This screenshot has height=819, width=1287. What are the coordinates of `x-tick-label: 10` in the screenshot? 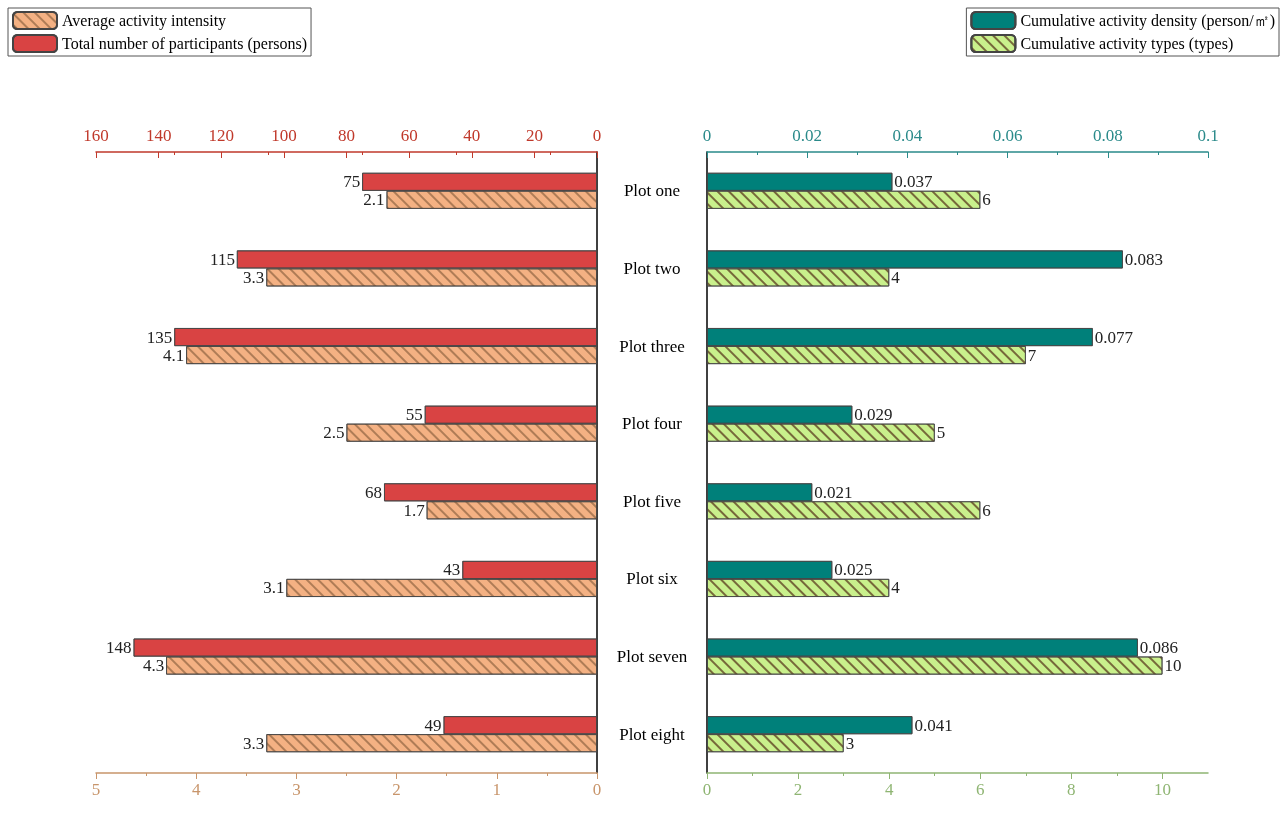 It's located at (1162, 789).